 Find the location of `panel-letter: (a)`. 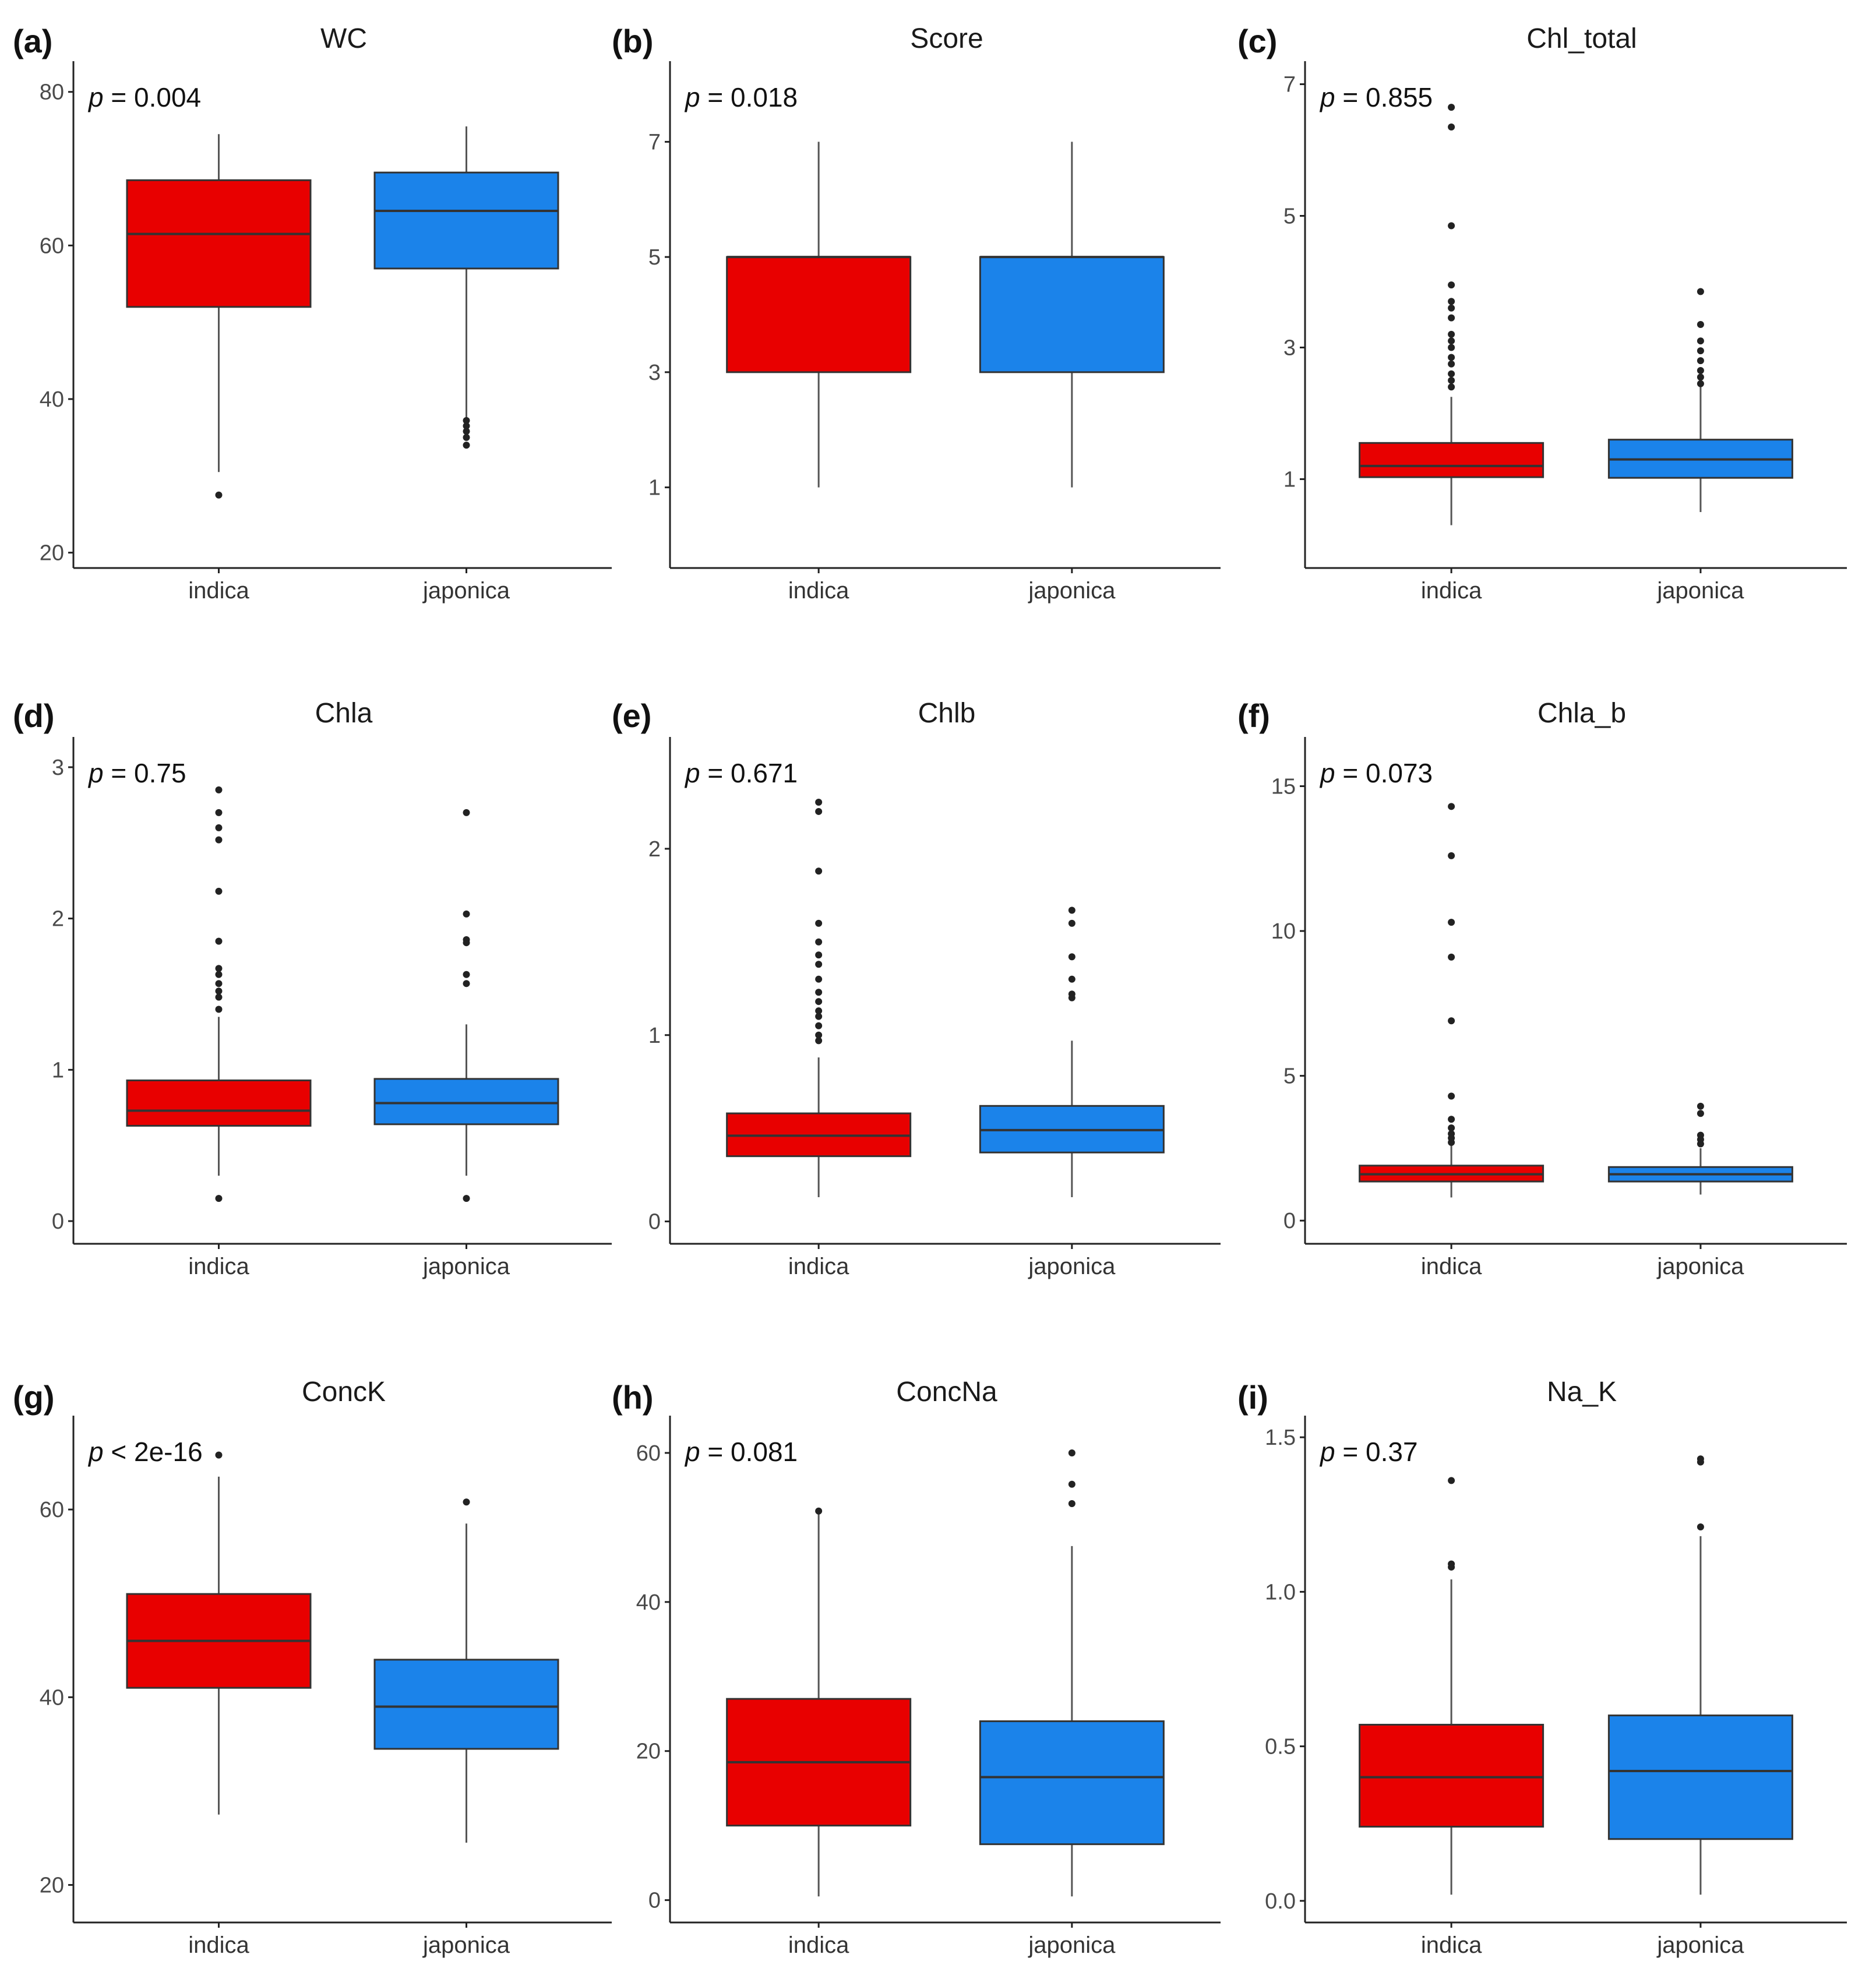

panel-letter: (a) is located at coordinates (32, 41).